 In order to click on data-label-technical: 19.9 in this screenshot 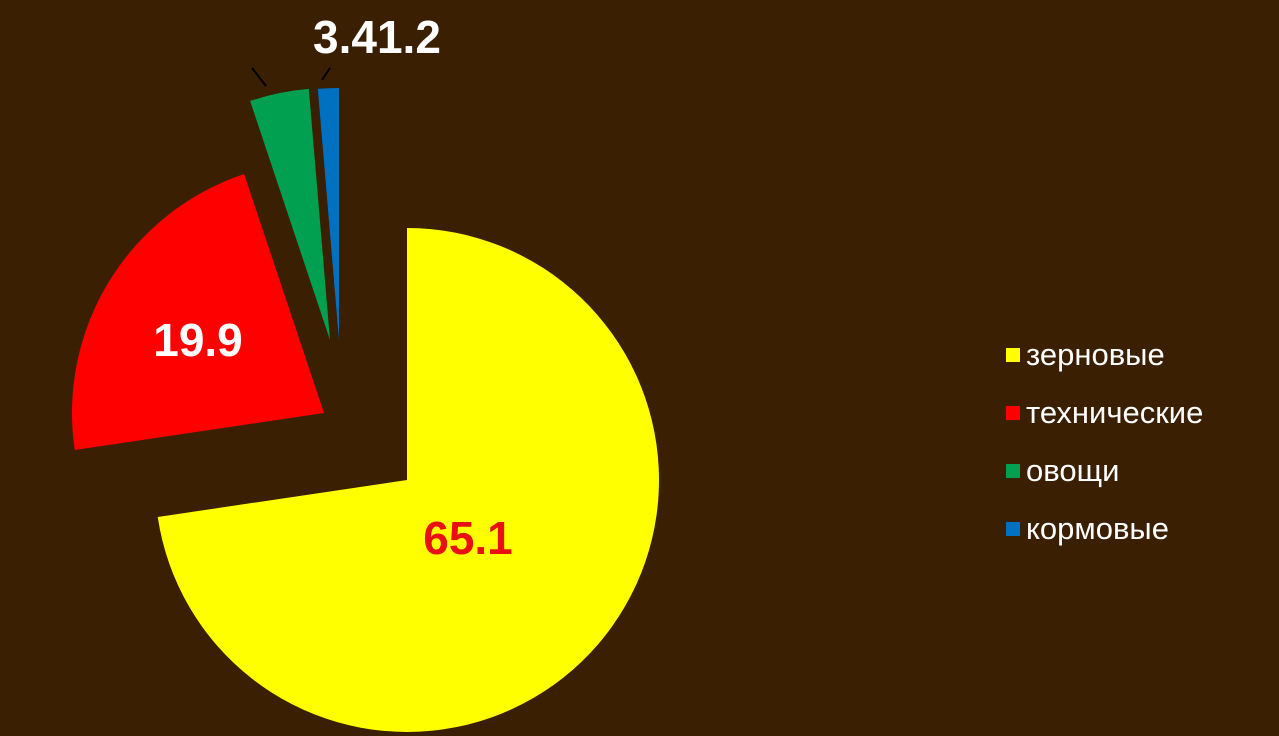, I will do `click(198, 340)`.